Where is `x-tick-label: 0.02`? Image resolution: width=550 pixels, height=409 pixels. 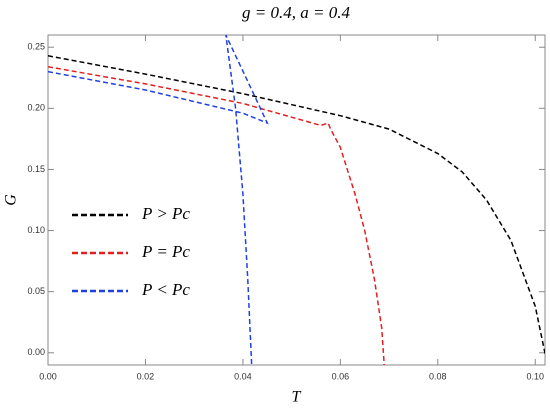 x-tick-label: 0.02 is located at coordinates (146, 376).